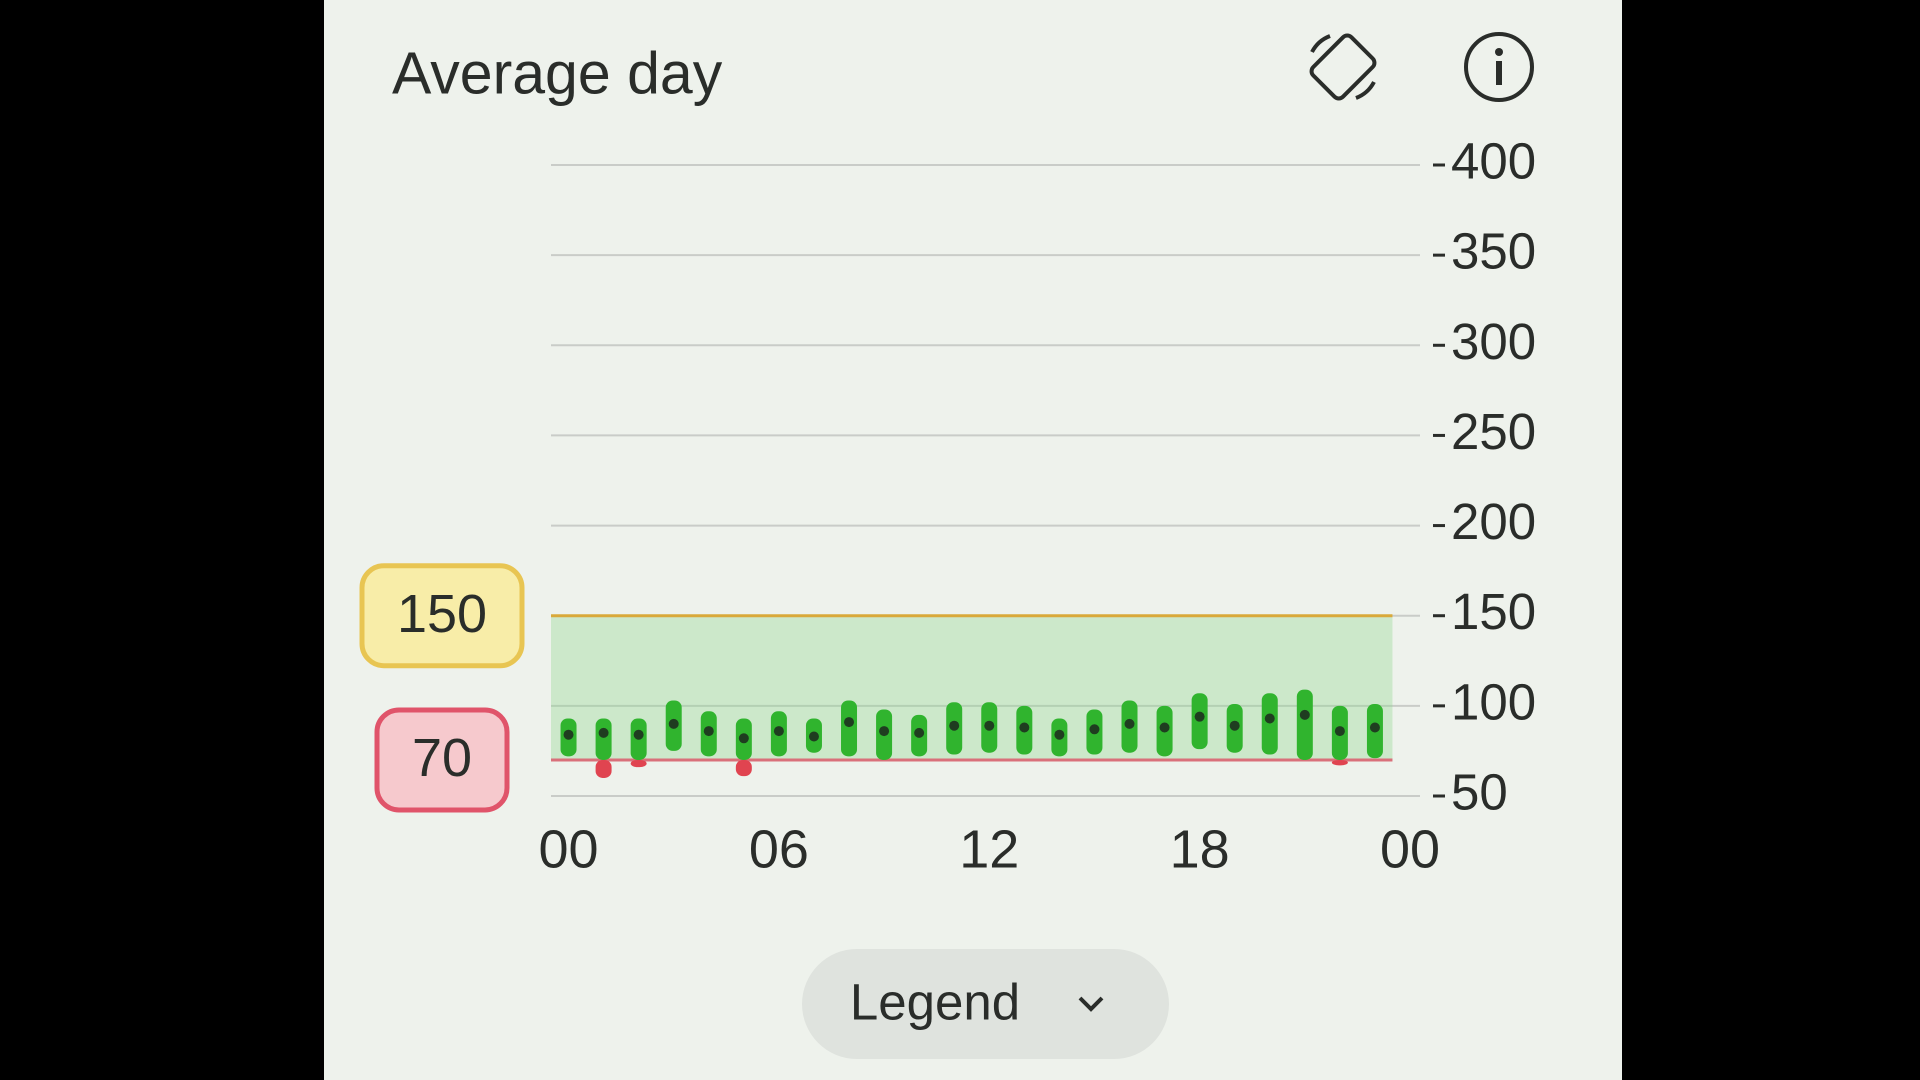 This screenshot has height=1080, width=1920. Describe the element at coordinates (1493, 701) in the screenshot. I see `y-tick-label: 100` at that location.